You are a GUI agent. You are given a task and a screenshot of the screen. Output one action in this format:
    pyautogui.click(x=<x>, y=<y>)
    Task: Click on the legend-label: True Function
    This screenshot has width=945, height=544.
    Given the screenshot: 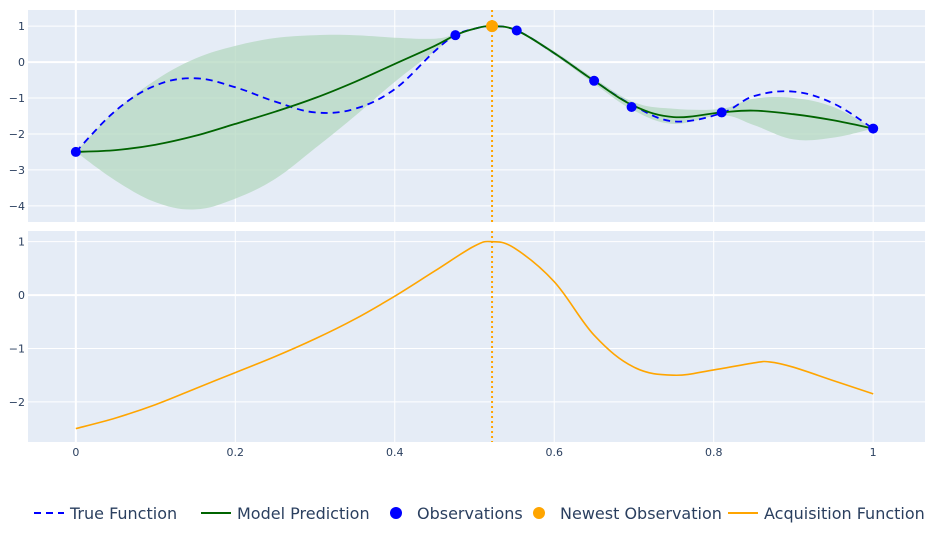 What is the action you would take?
    pyautogui.click(x=123, y=513)
    